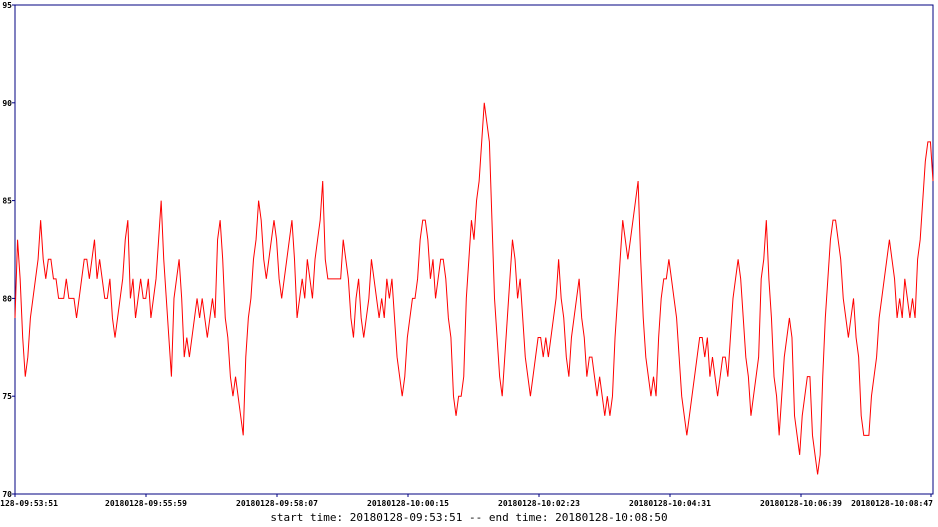 Image resolution: width=938 pixels, height=527 pixels. I want to click on y-tick-label: 75, so click(7, 396).